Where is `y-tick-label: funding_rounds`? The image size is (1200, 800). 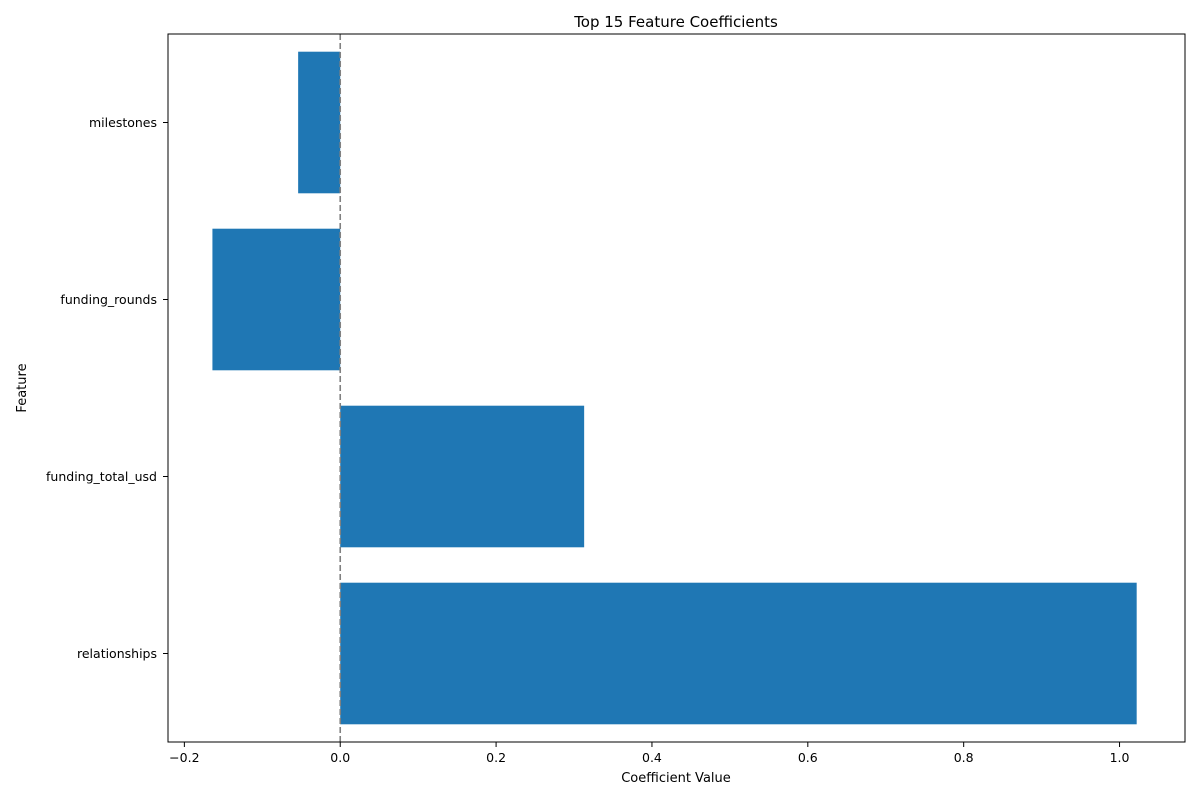 y-tick-label: funding_rounds is located at coordinates (108, 299).